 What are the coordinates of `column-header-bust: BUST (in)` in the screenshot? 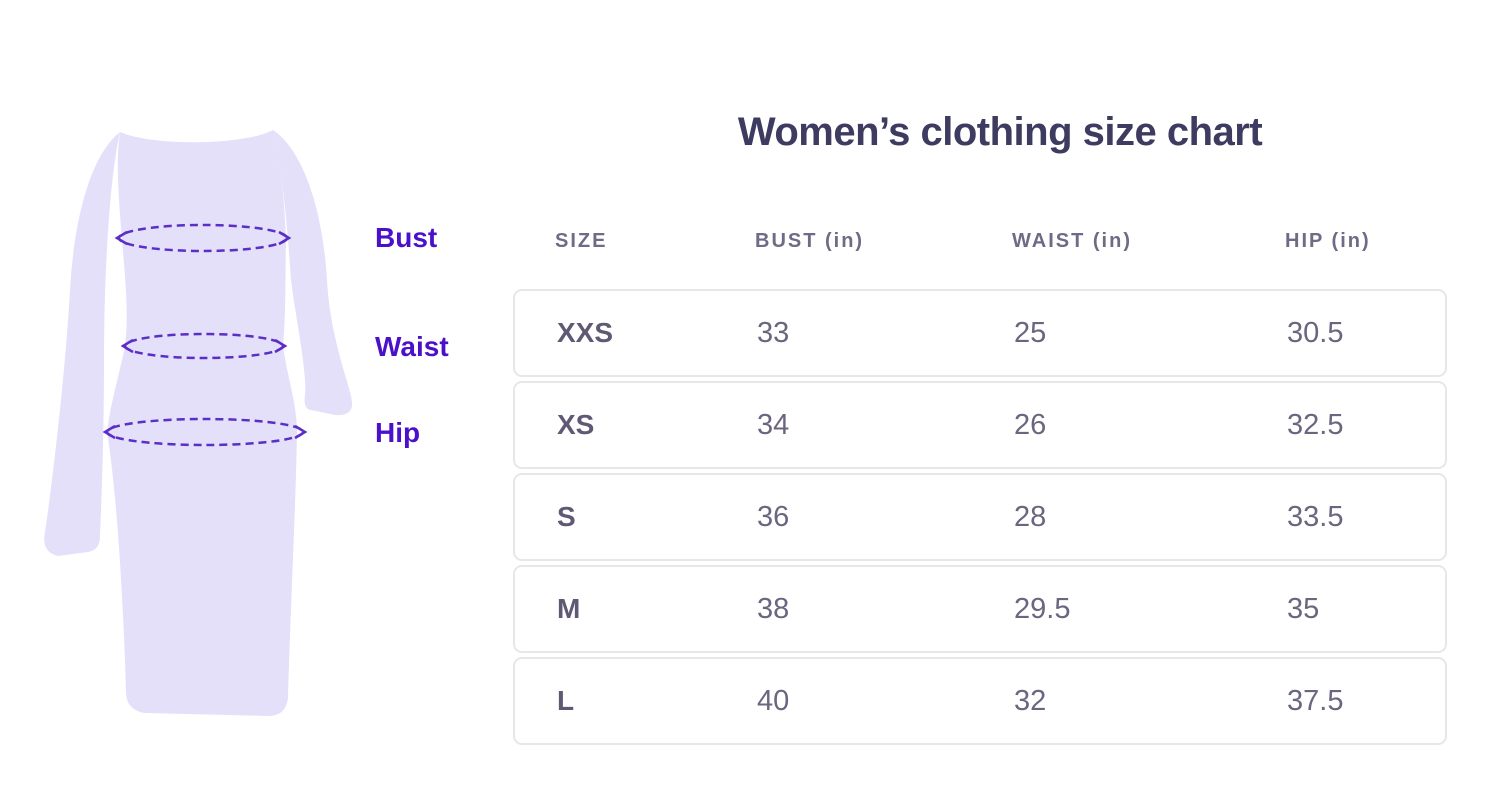 It's located at (810, 240).